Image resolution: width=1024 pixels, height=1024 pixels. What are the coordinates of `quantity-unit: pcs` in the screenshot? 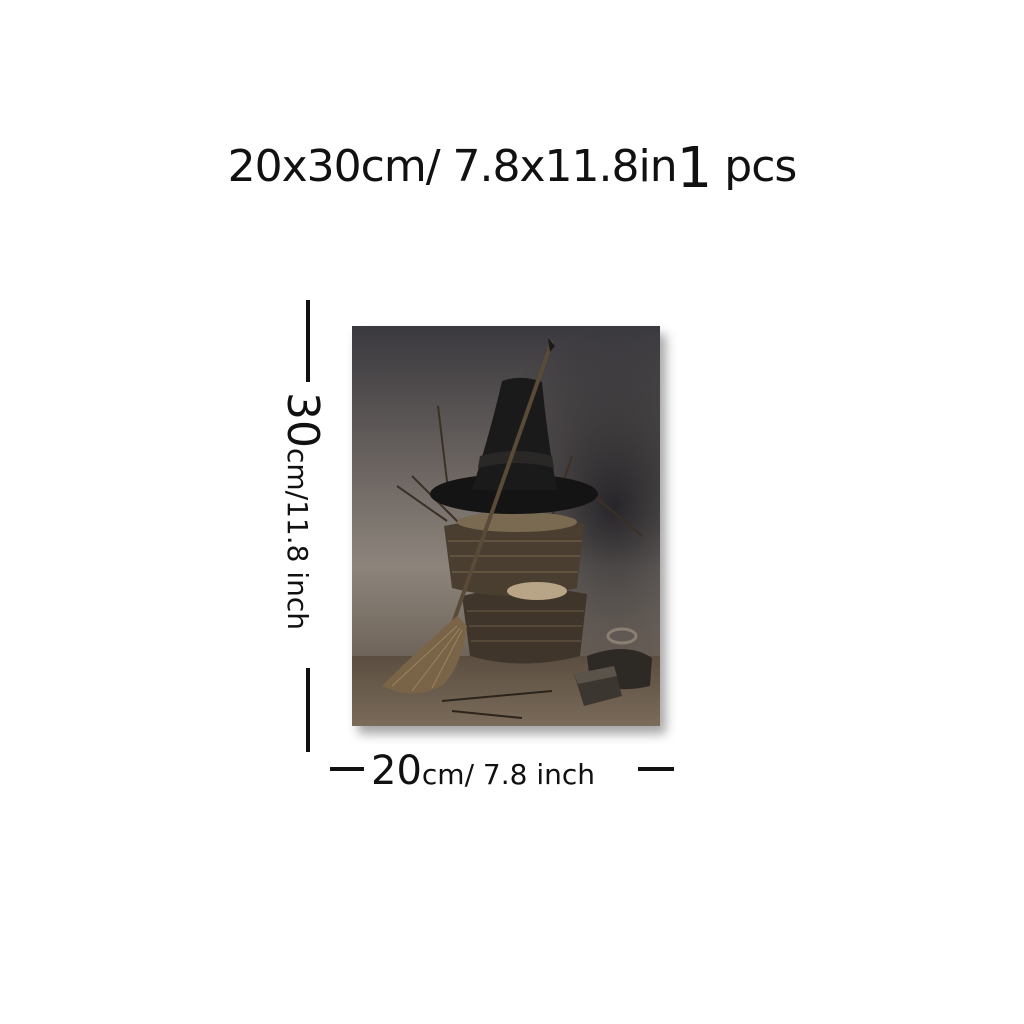 It's located at (760, 166).